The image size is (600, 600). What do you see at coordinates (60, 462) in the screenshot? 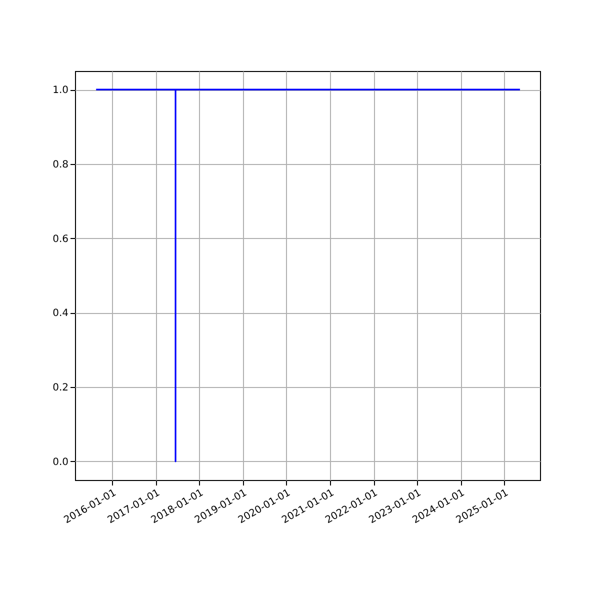
I see `y-tick-label: 0.0` at bounding box center [60, 462].